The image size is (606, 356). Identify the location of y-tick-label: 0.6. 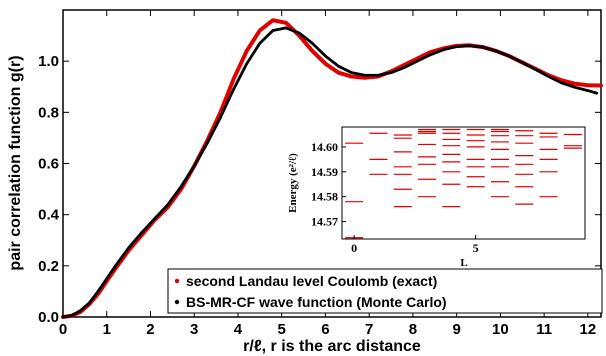
(48, 164).